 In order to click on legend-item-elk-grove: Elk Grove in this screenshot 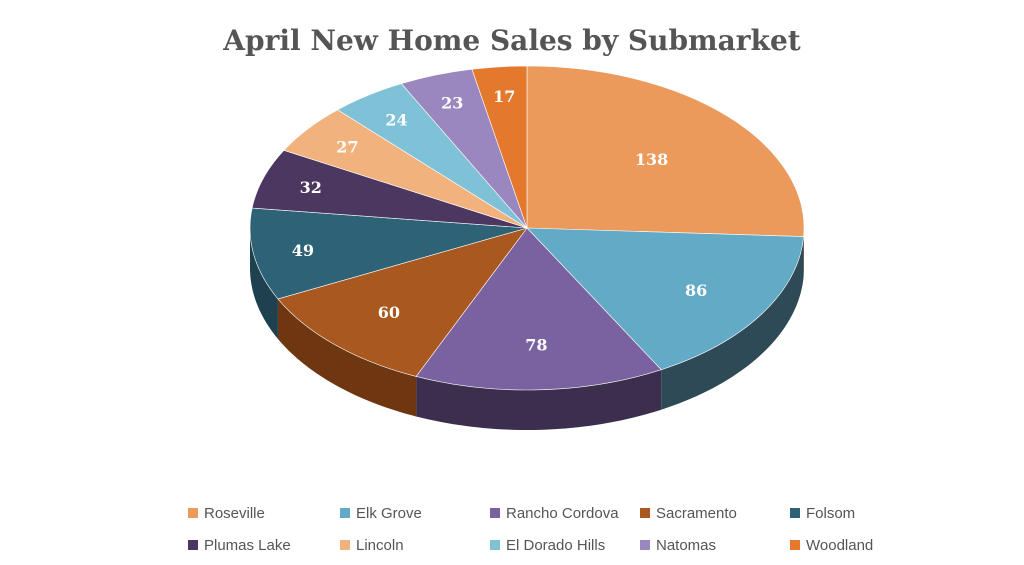, I will do `click(381, 513)`.